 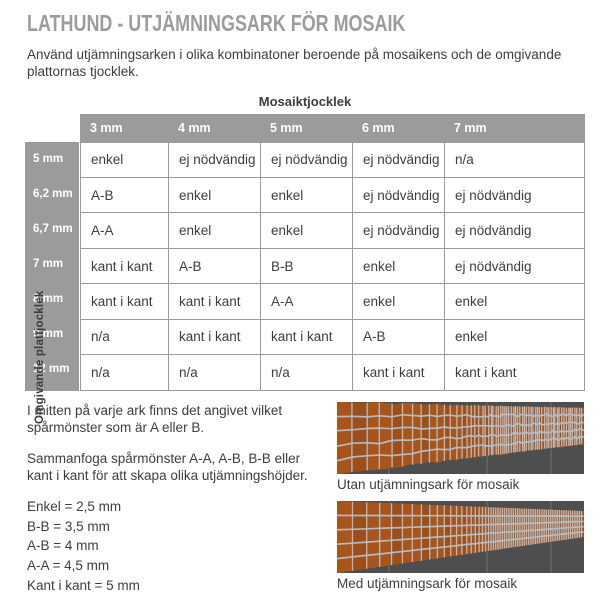 I want to click on legend-item: B-B = 3,5 mm, so click(x=68, y=526).